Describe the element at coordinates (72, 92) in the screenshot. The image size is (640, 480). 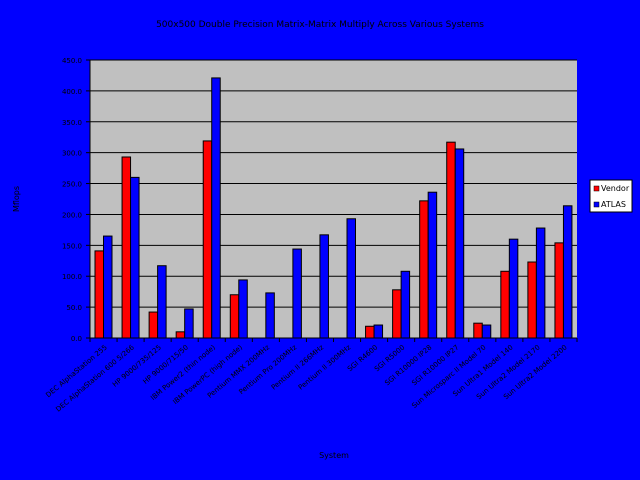
I see `y-tick-label: 400.0` at that location.